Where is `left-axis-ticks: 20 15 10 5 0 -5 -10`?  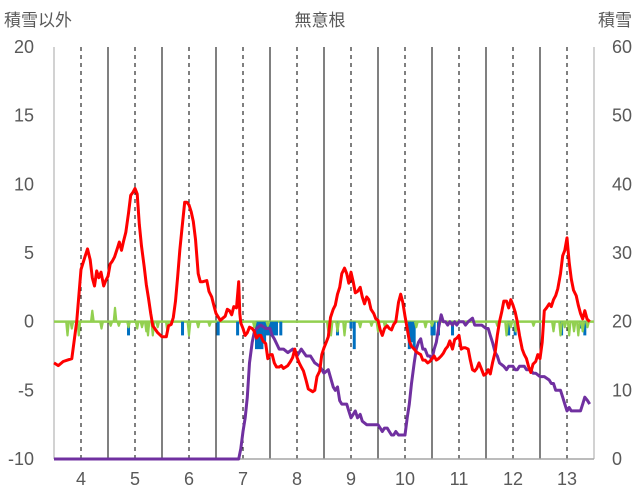
left-axis-ticks: 20 15 10 5 0 -5 -10 is located at coordinates (21, 253).